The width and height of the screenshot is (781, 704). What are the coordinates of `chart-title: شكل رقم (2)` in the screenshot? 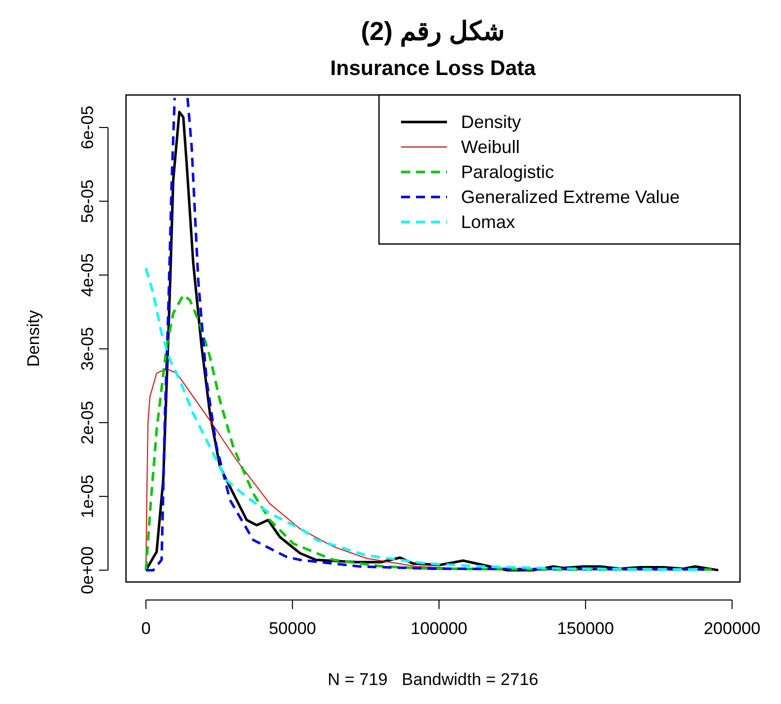 It's located at (433, 31).